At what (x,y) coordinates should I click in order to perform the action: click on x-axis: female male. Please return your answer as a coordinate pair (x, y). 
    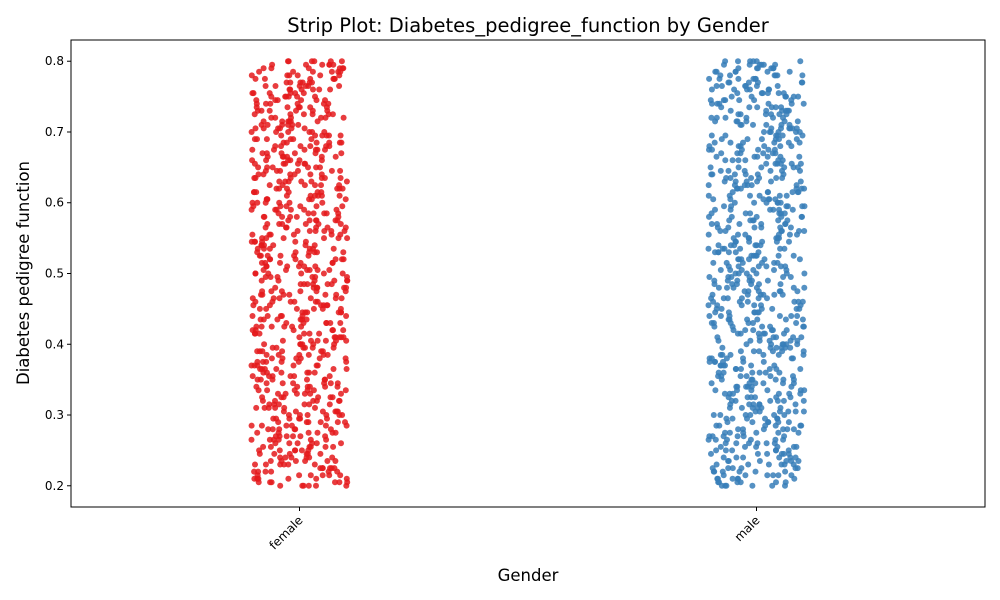
    Looking at the image, I should click on (514, 529).